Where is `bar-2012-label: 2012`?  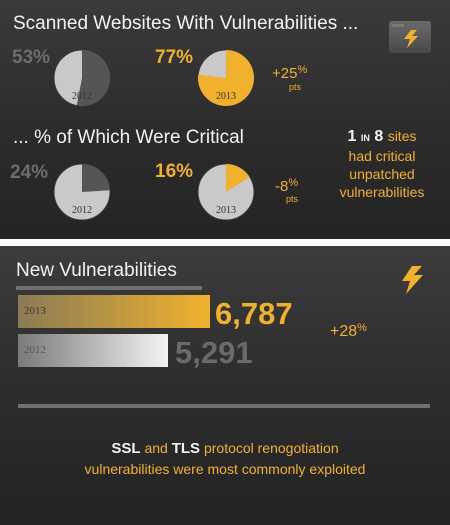
bar-2012-label: 2012 is located at coordinates (35, 350).